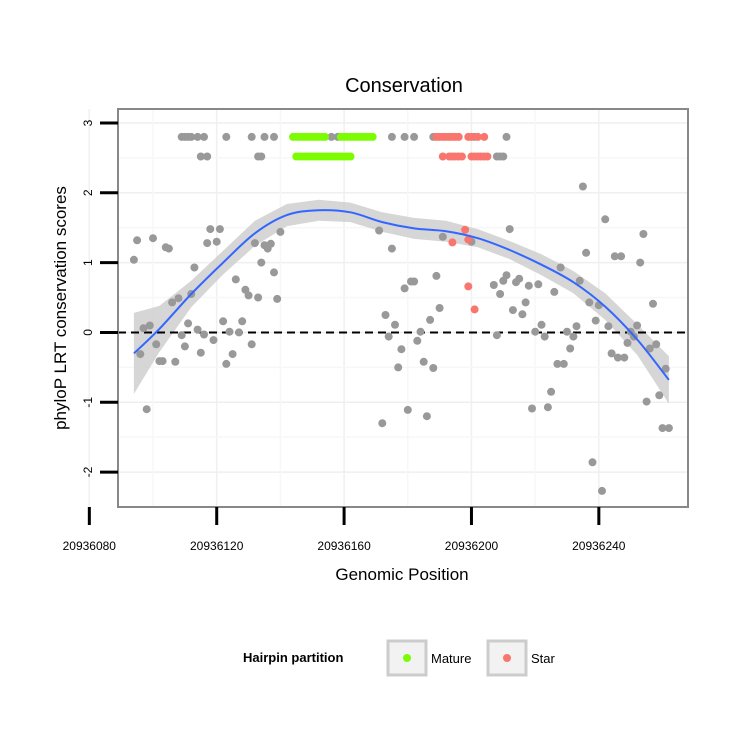  What do you see at coordinates (599, 546) in the screenshot?
I see `x-tick-label: 20936240` at bounding box center [599, 546].